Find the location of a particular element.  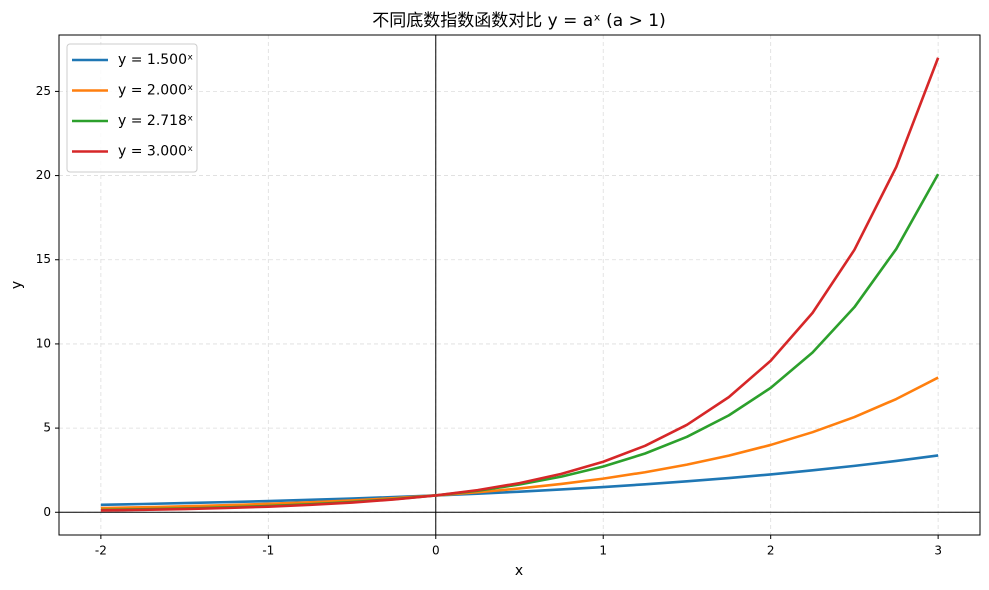

y-tick-label: 0 is located at coordinates (47, 512).